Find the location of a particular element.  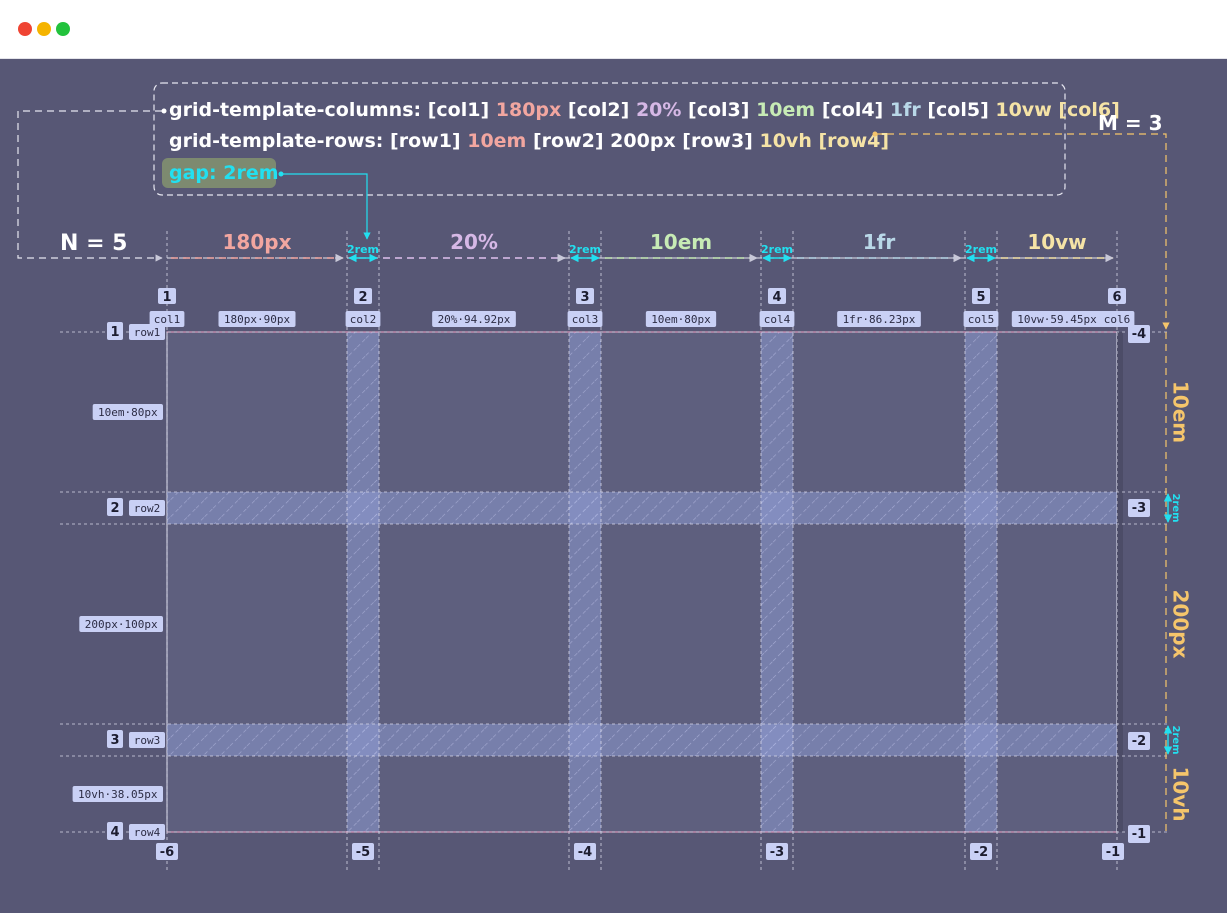

column-negative-number: -6 is located at coordinates (167, 852).